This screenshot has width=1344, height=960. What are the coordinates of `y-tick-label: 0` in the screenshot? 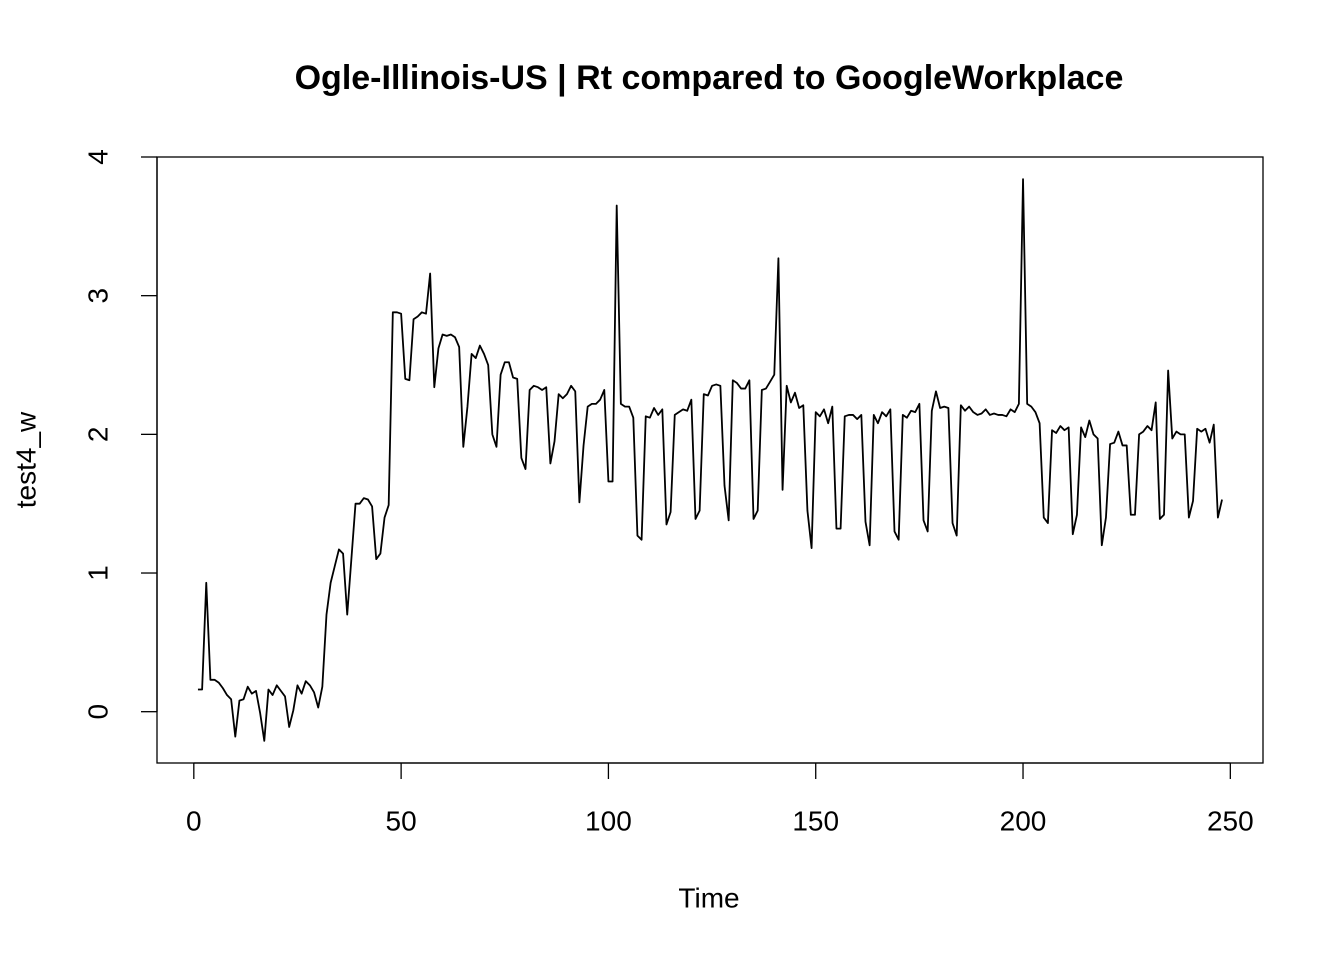 It's located at (97, 712).